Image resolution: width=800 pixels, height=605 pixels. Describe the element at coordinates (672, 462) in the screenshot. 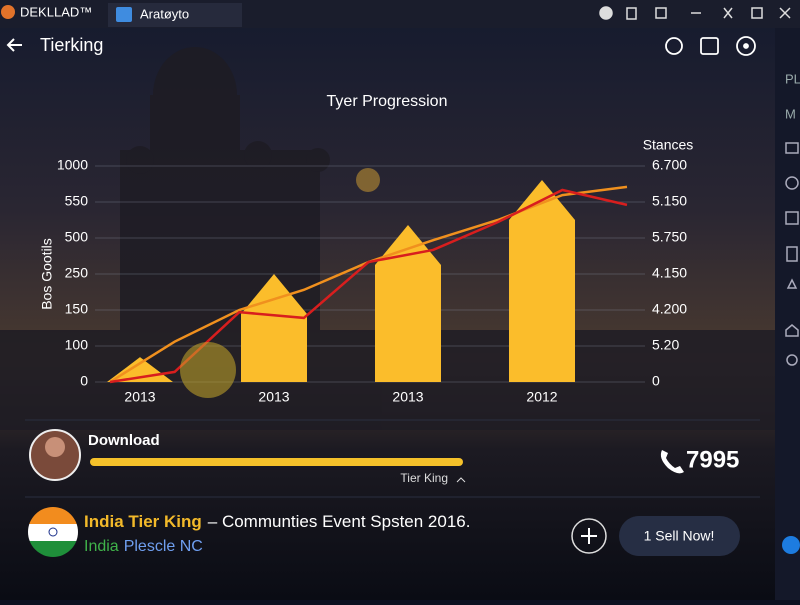

I see `phone-icon` at that location.